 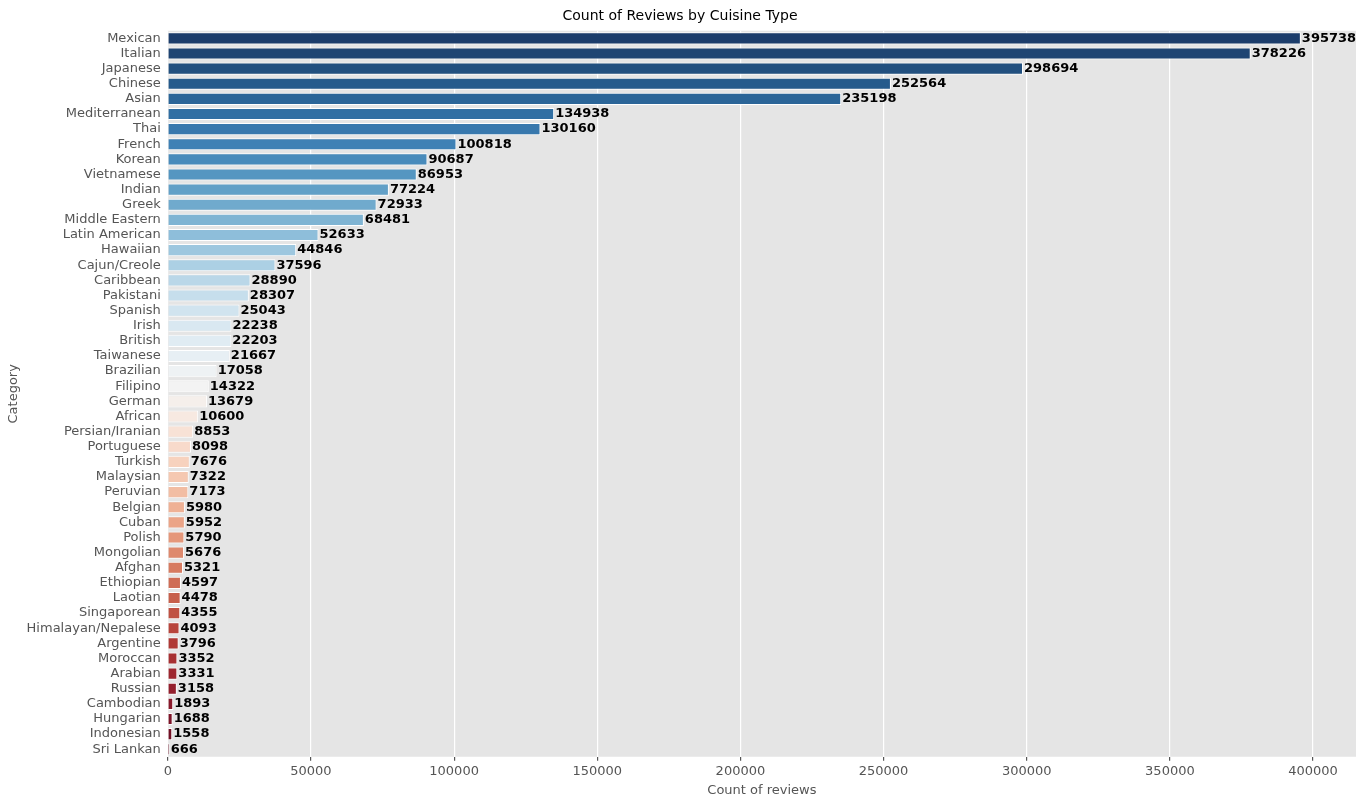 What do you see at coordinates (129, 657) in the screenshot?
I see `y-tick-label: Moroccan` at bounding box center [129, 657].